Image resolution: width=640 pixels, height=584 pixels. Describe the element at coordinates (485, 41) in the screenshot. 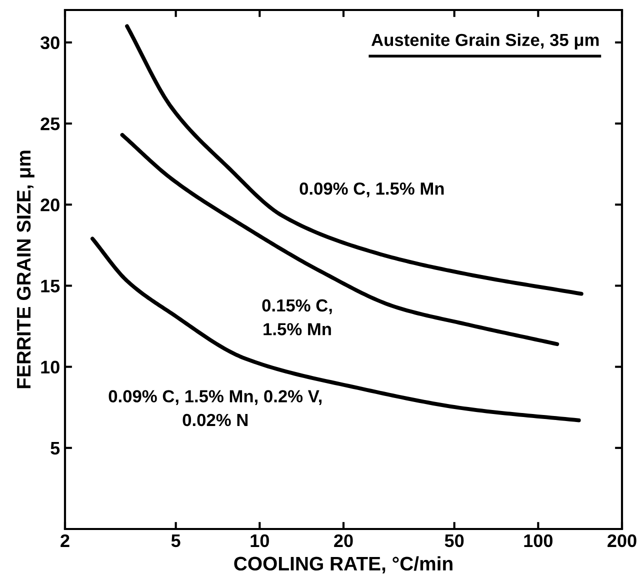

I see `annotation: Austenite Grain Size, 35 μm` at that location.